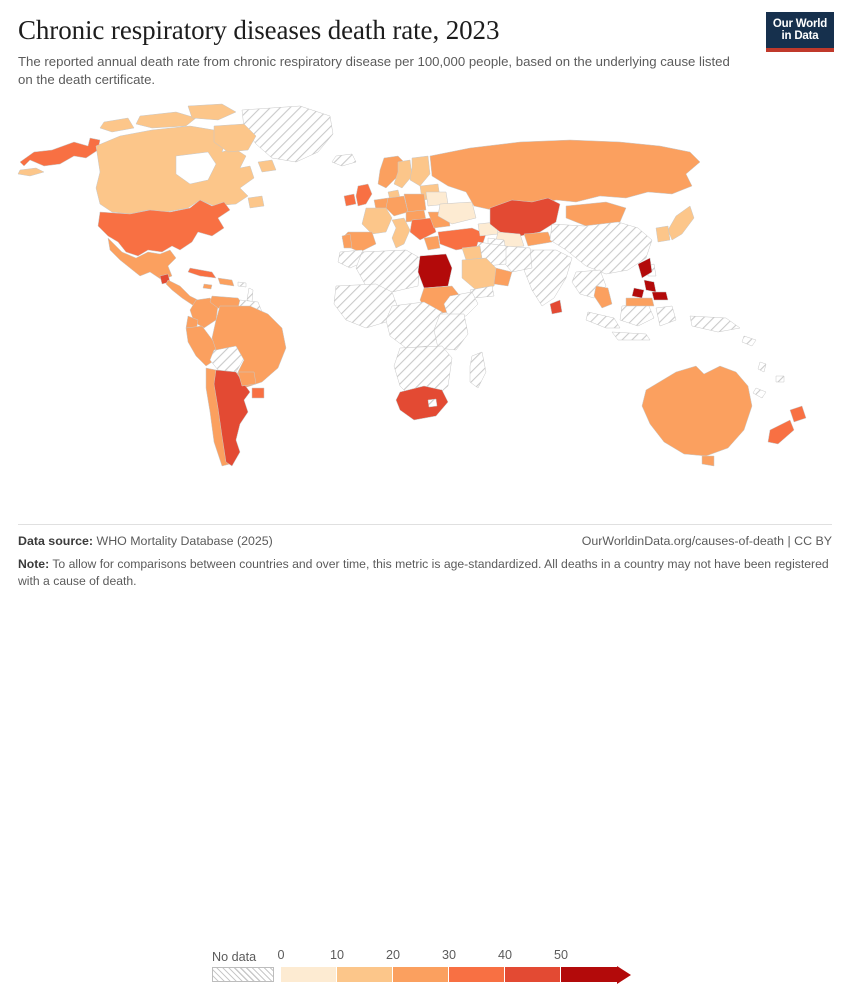  Describe the element at coordinates (645, 268) in the screenshot. I see `country-philippines-luxon` at that location.